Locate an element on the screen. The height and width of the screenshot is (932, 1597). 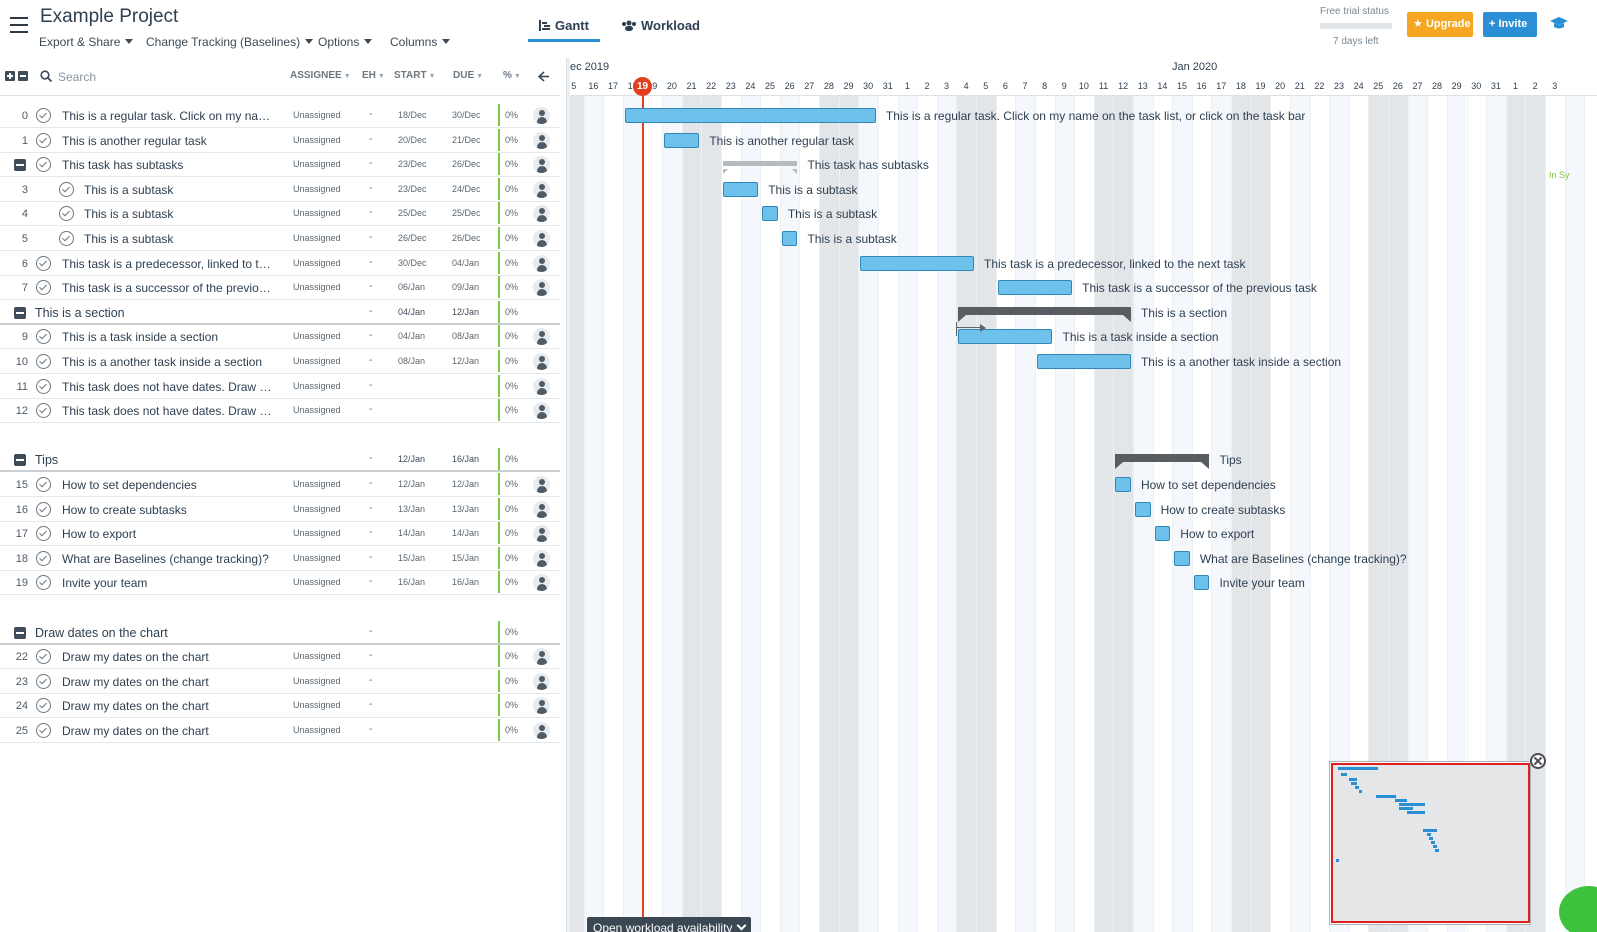
upgrade-button: ★ Upgrade is located at coordinates (1440, 24).